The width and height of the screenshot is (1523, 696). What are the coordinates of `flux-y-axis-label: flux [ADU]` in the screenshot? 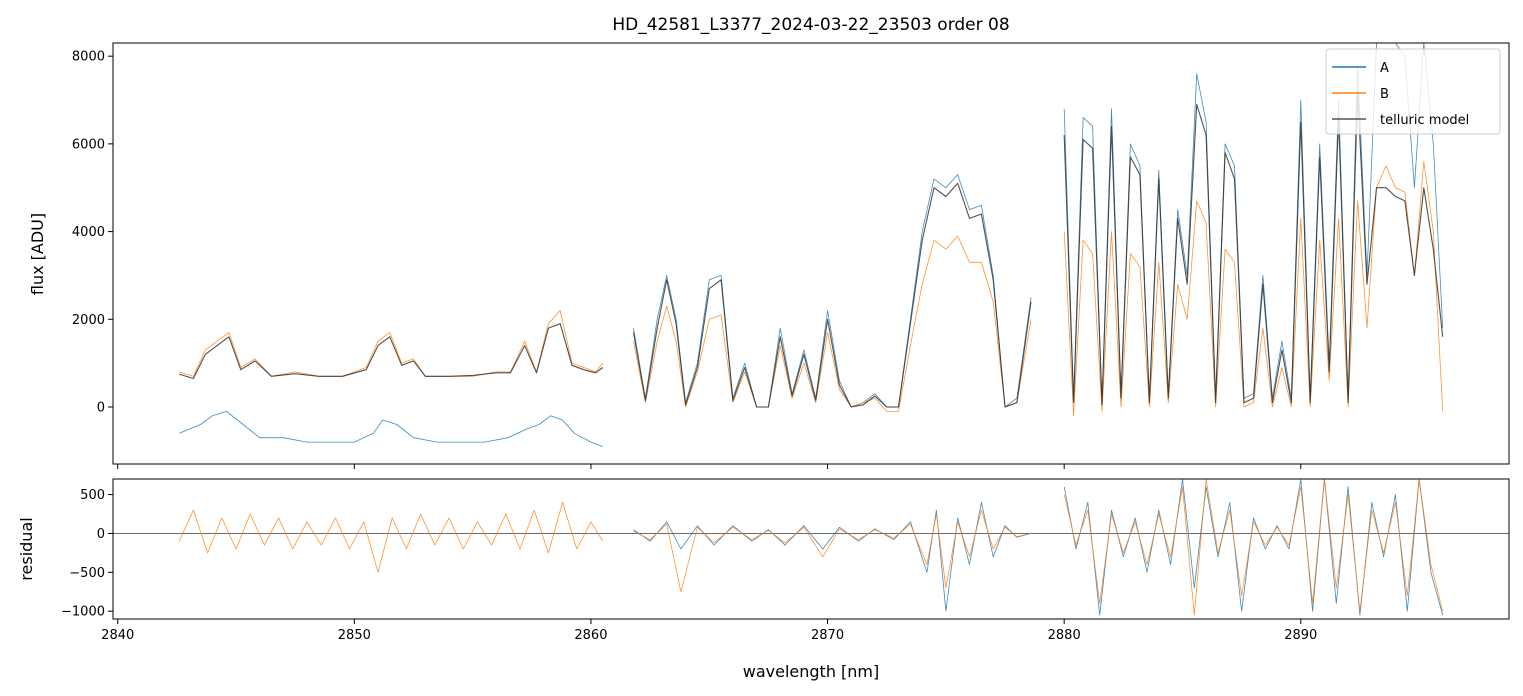 It's located at (37, 254).